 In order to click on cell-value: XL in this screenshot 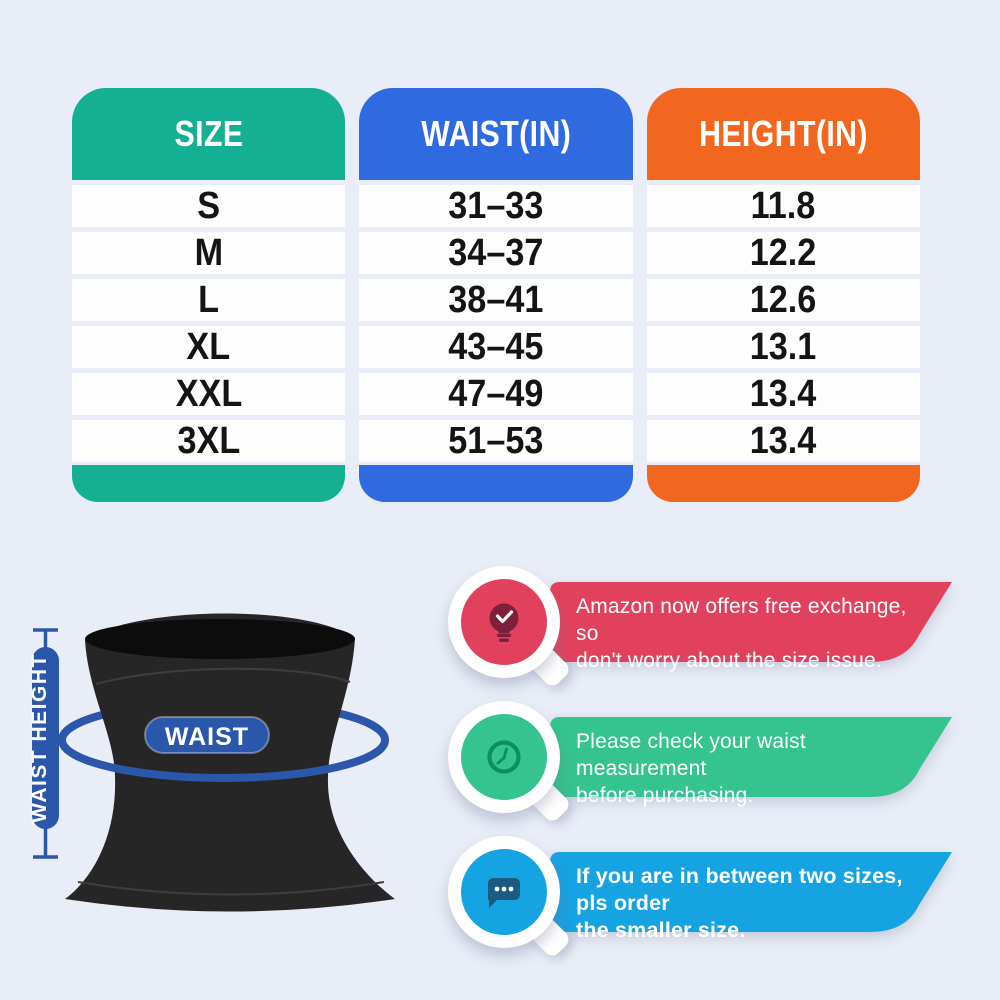, I will do `click(208, 346)`.